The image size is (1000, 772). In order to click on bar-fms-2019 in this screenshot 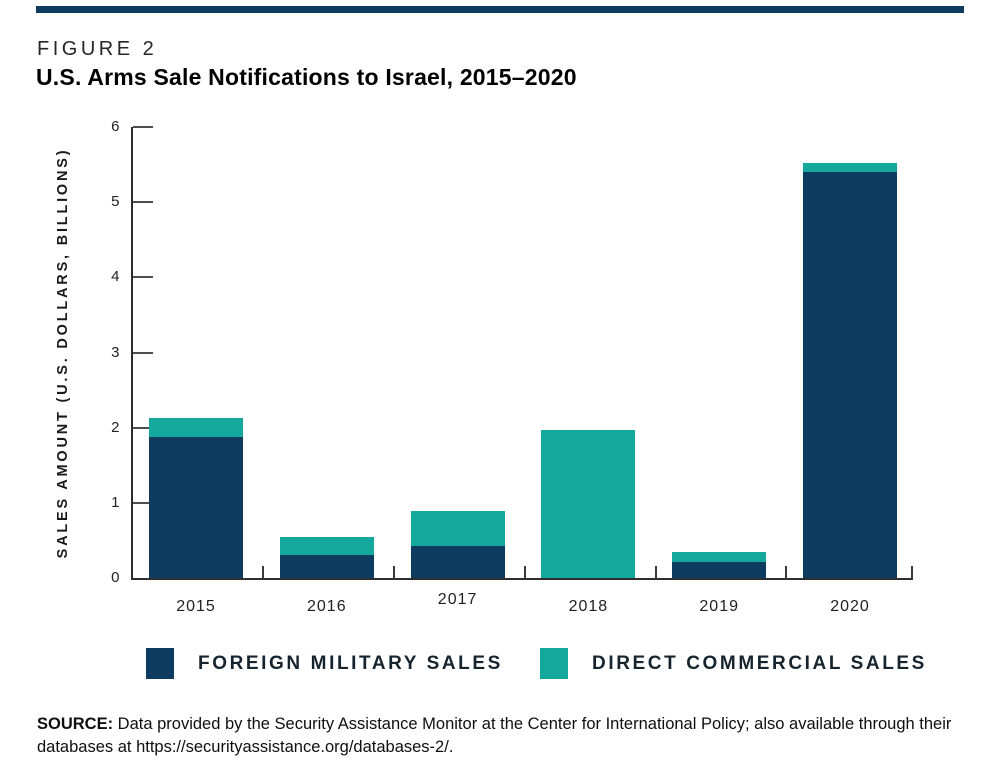, I will do `click(719, 570)`.